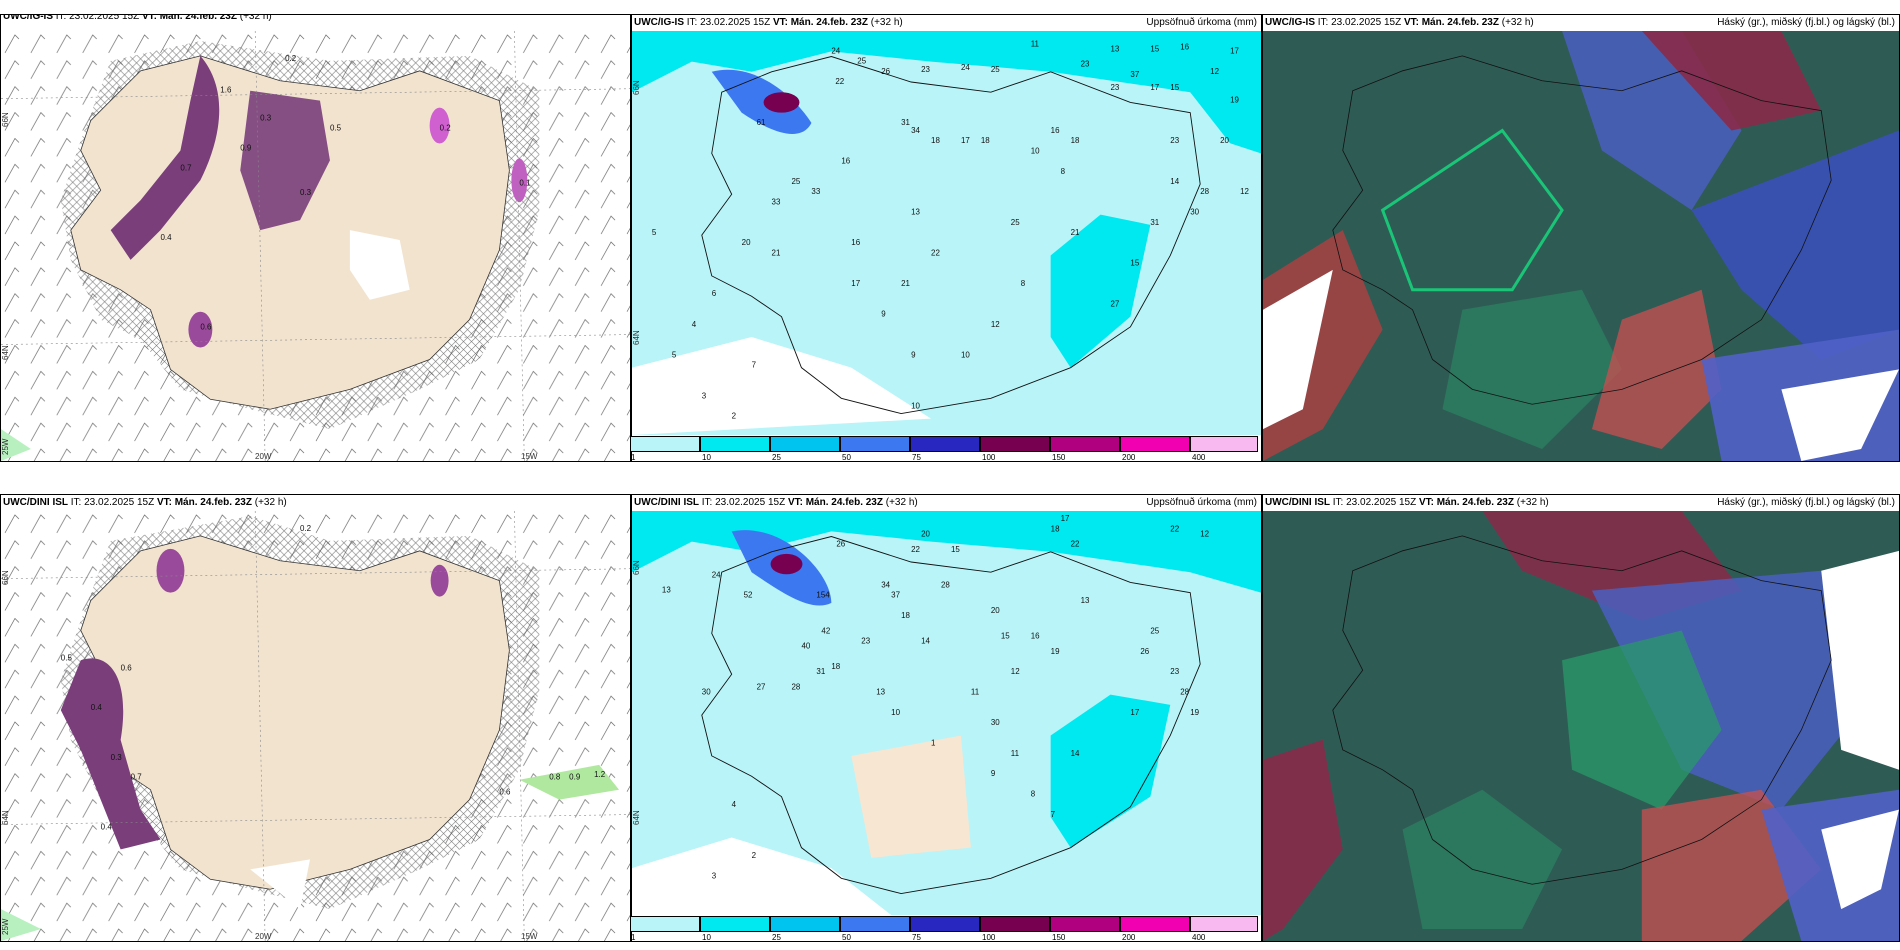 Image resolution: width=1900 pixels, height=950 pixels. I want to click on colorbar-tick: 150, so click(1059, 937).